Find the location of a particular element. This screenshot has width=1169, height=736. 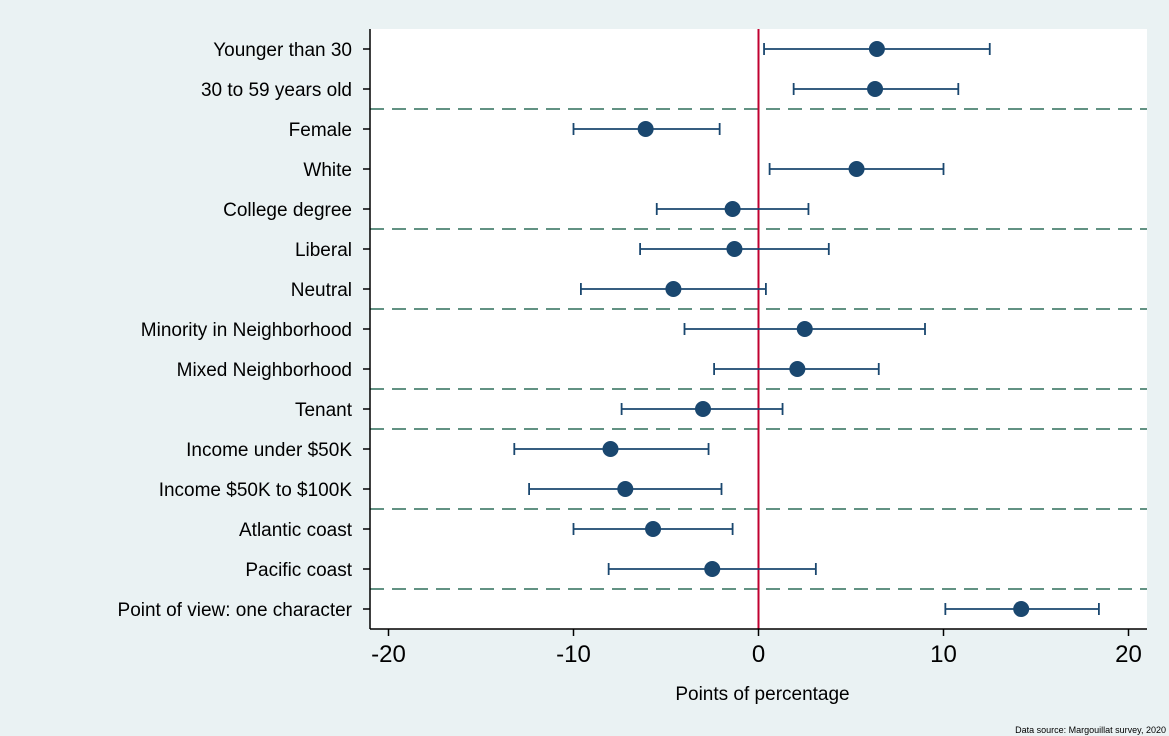

y-tick-label: Younger than 30 is located at coordinates (282, 50).